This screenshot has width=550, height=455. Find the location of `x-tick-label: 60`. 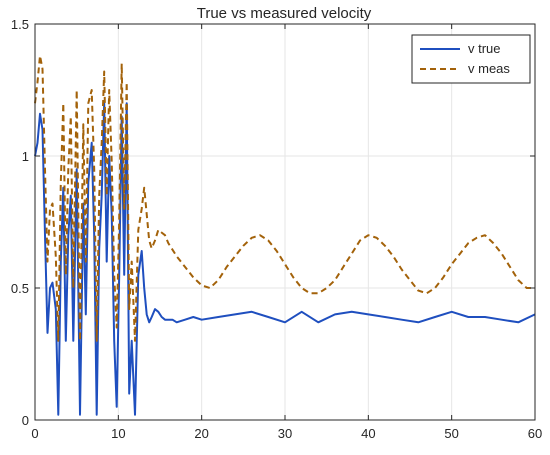

x-tick-label: 60 is located at coordinates (535, 433).